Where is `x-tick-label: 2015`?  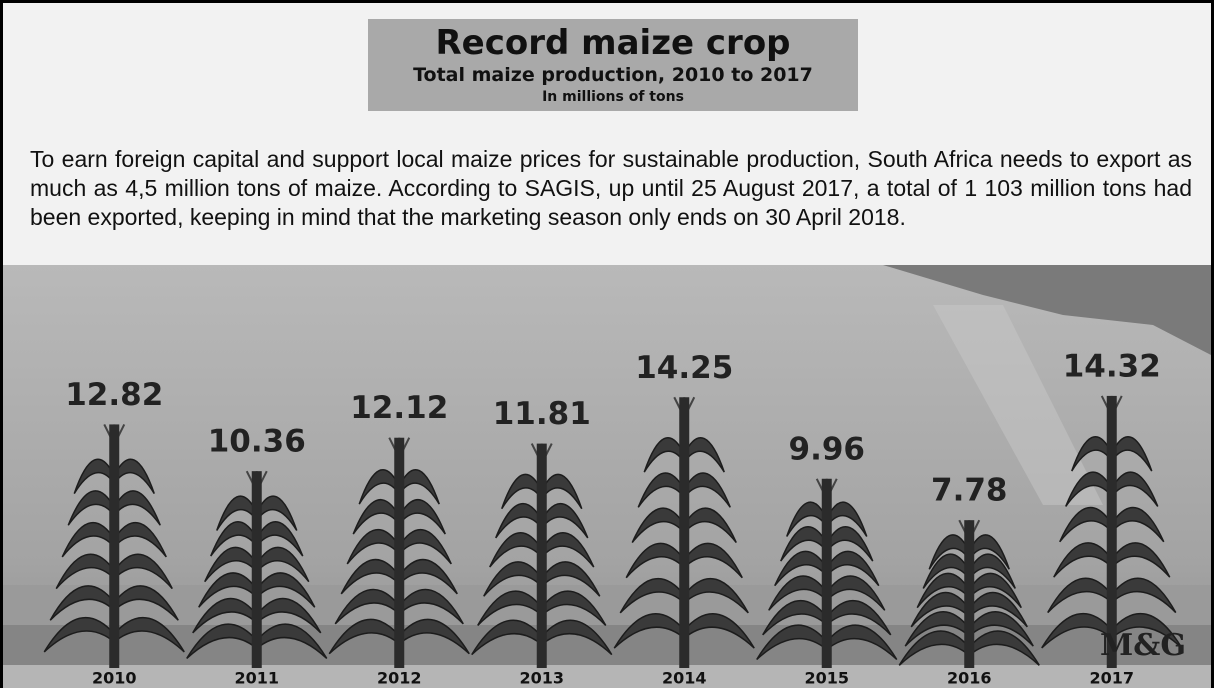 x-tick-label: 2015 is located at coordinates (826, 678).